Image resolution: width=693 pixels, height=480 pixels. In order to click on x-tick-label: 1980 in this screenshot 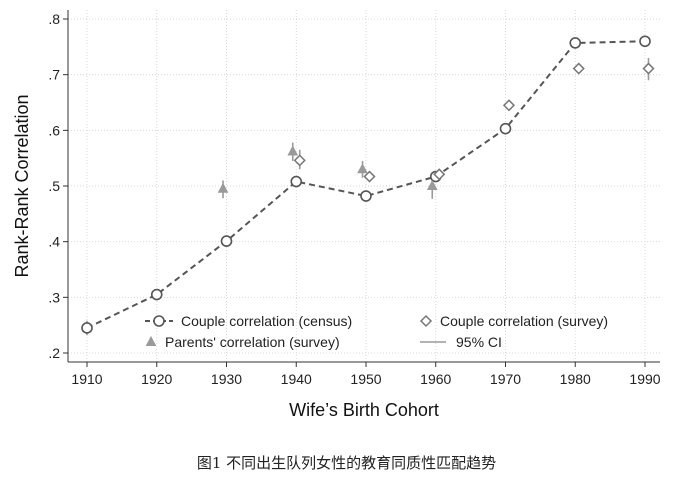, I will do `click(575, 379)`.